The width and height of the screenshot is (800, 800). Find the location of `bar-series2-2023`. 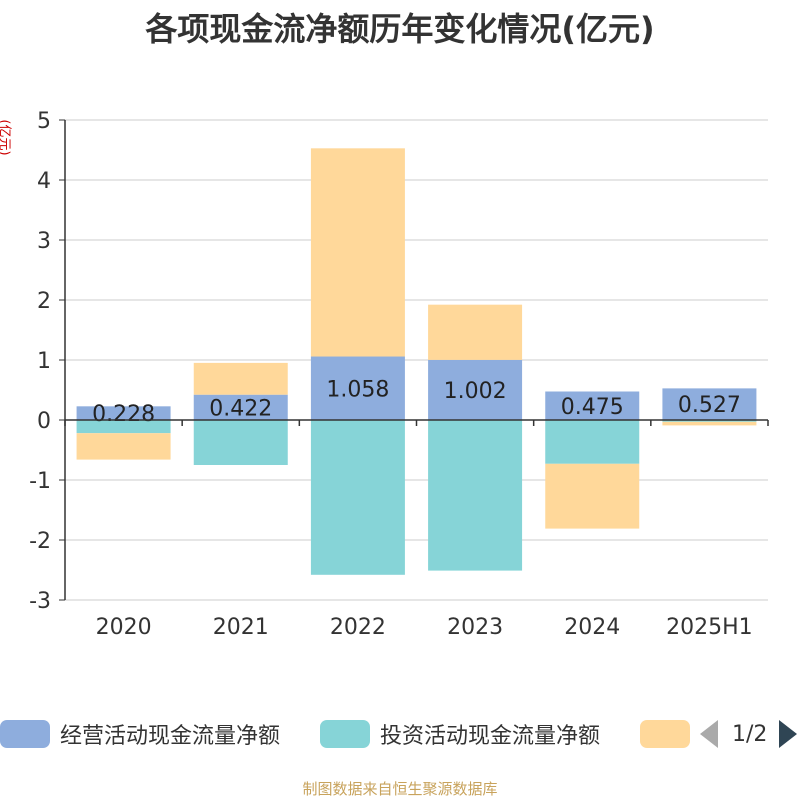

bar-series2-2023 is located at coordinates (475, 332).